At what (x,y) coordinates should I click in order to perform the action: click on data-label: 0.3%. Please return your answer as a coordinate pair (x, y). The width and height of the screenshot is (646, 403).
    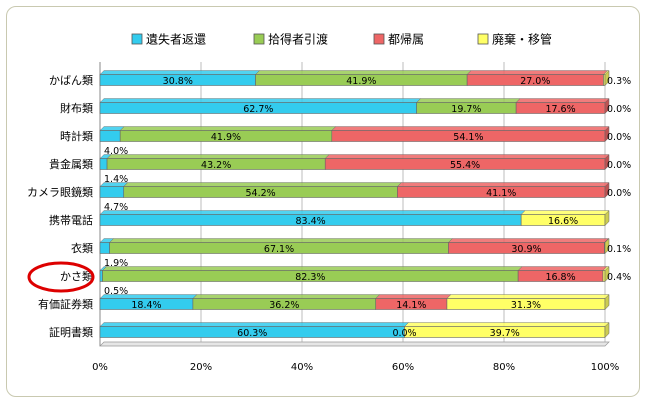
    Looking at the image, I should click on (619, 81).